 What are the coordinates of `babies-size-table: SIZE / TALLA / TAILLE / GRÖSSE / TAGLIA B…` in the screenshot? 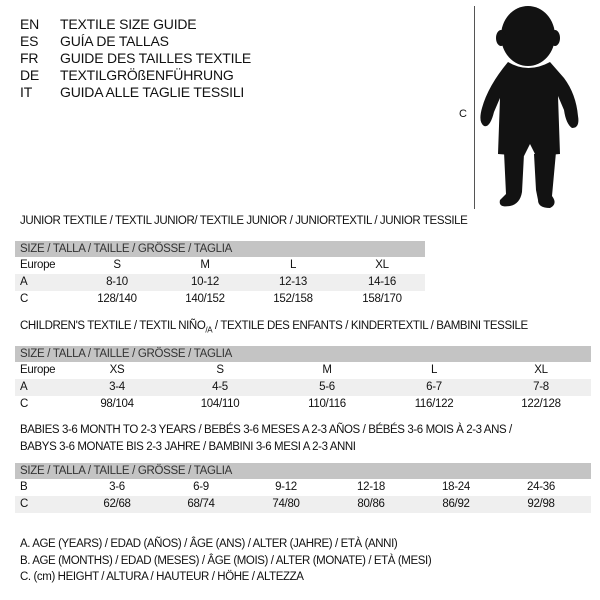 It's located at (303, 488).